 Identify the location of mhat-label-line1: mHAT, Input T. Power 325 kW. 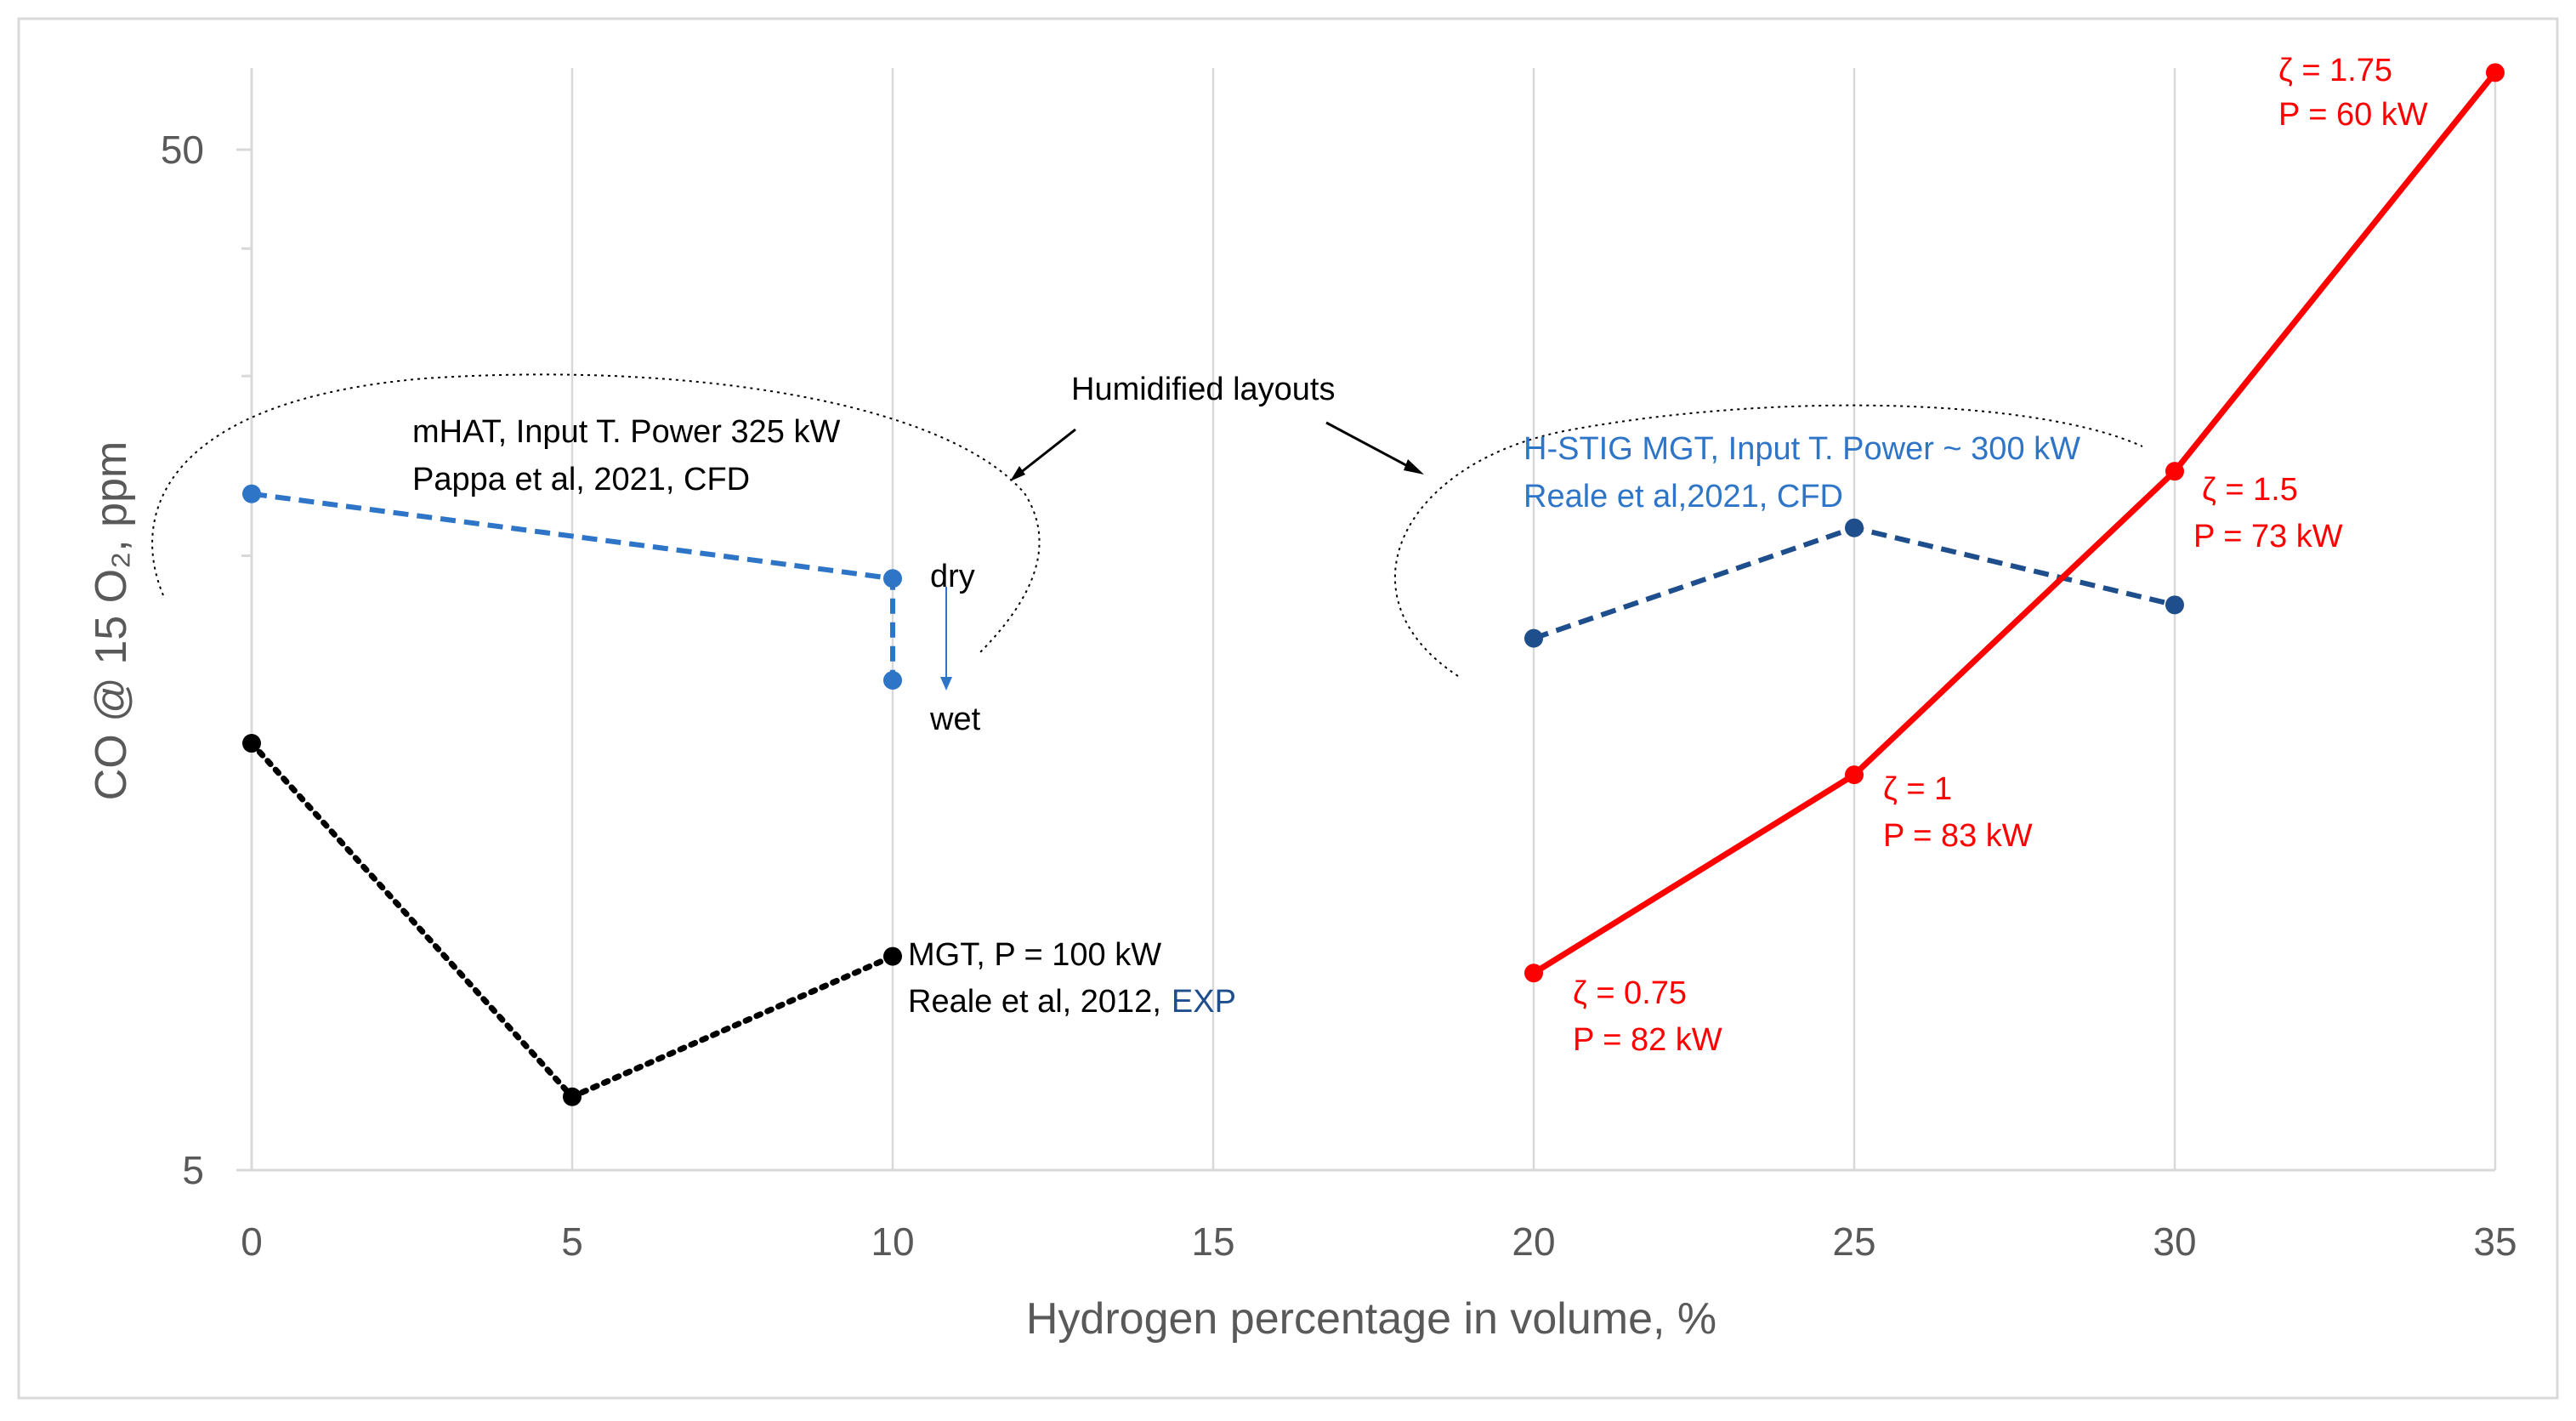
(626, 432).